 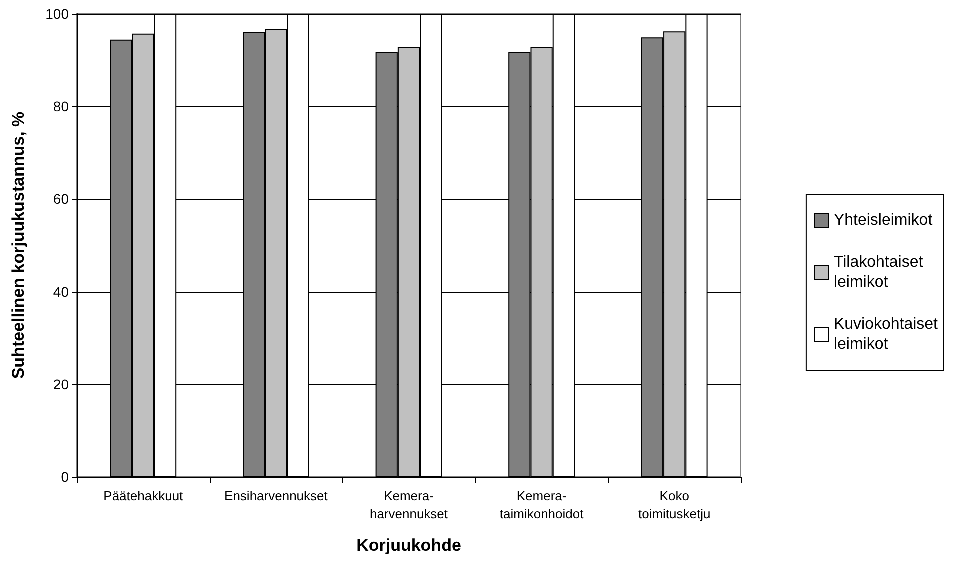 I want to click on y-tick-label: 80, so click(x=61, y=106).